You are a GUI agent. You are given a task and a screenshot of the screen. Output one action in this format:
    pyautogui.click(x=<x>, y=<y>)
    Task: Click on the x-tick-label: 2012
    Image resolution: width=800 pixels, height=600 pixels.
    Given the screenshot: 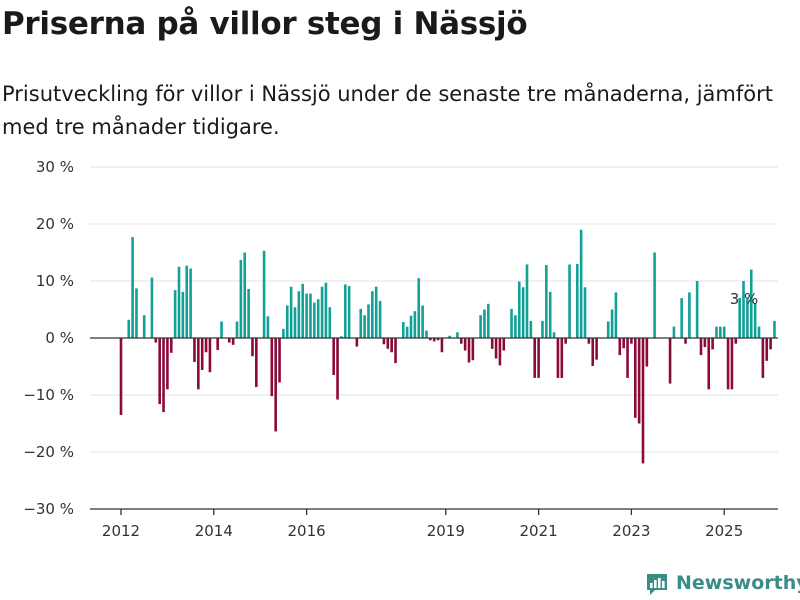 What is the action you would take?
    pyautogui.click(x=121, y=531)
    